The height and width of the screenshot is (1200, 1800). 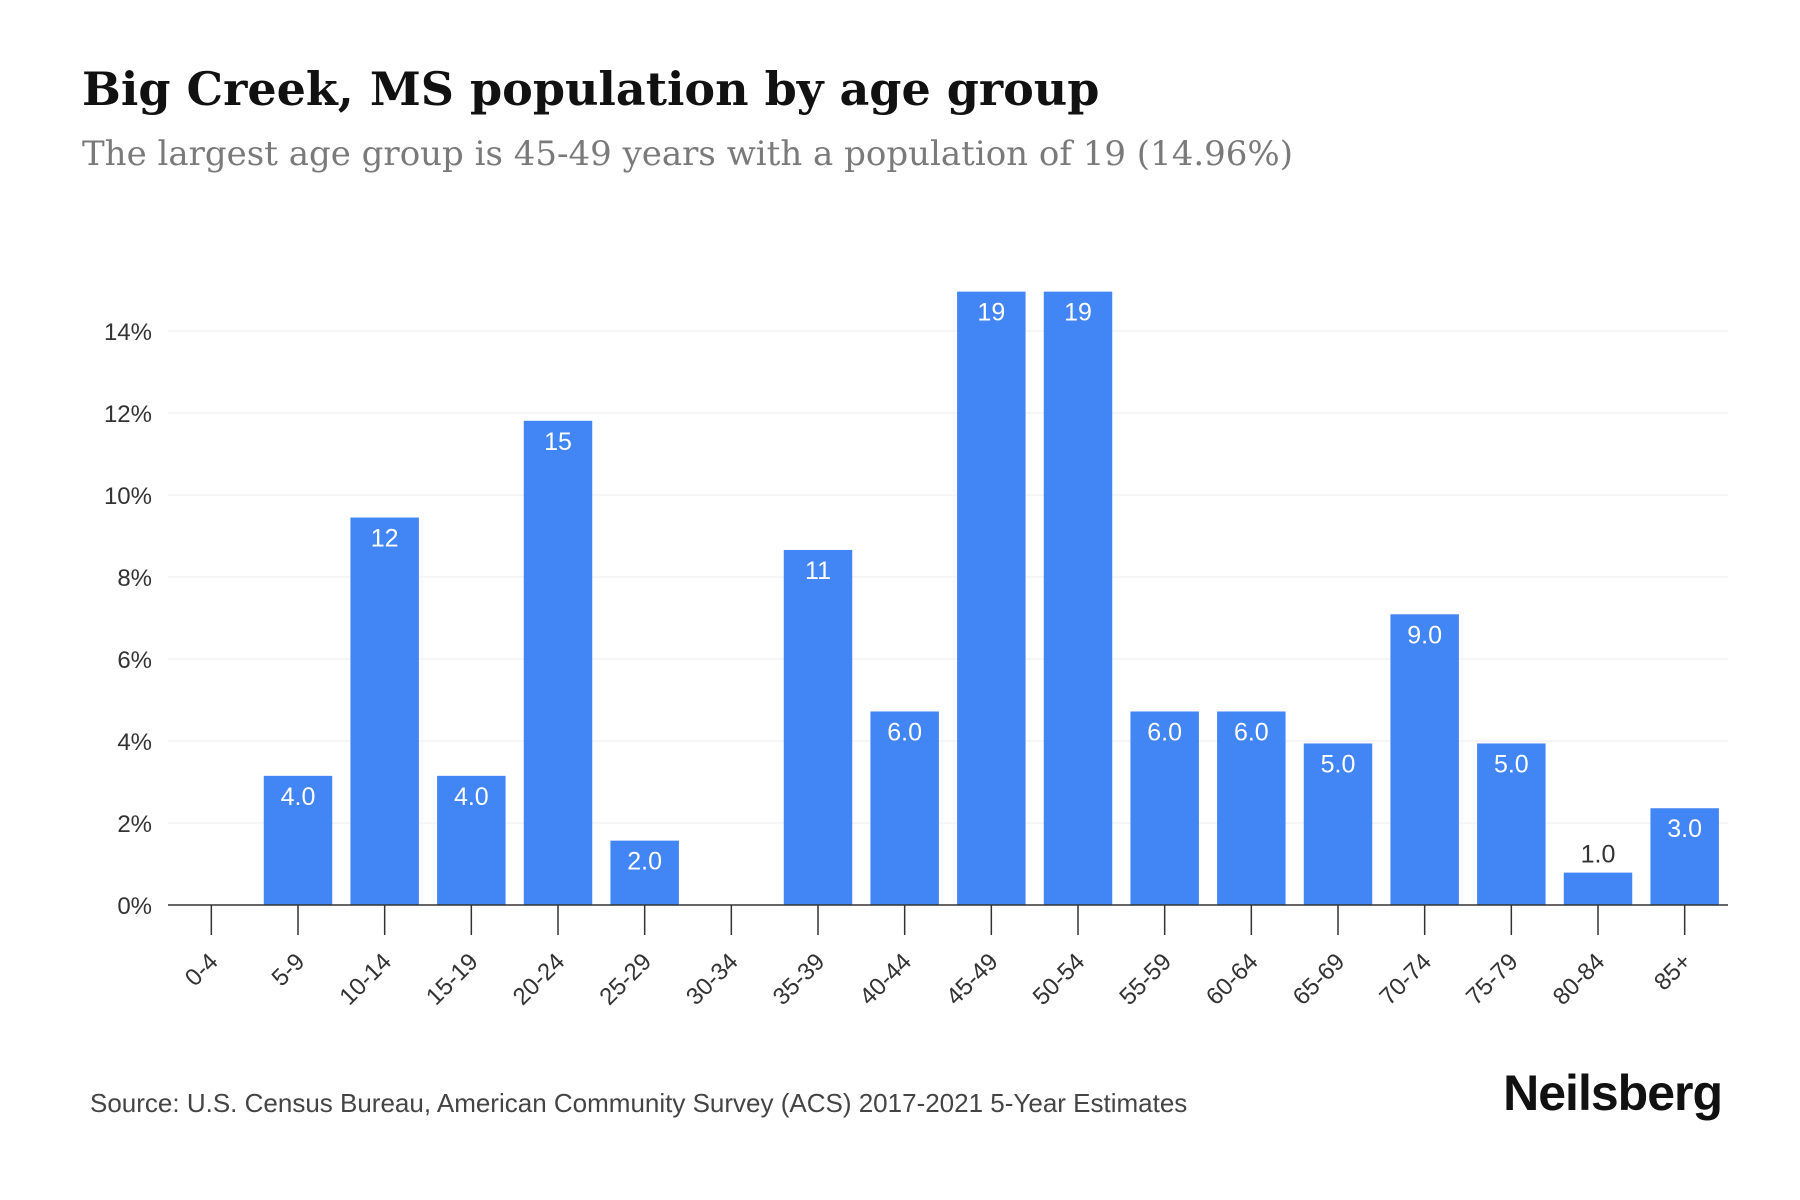 I want to click on x-tick-label: 20-24, so click(x=539, y=979).